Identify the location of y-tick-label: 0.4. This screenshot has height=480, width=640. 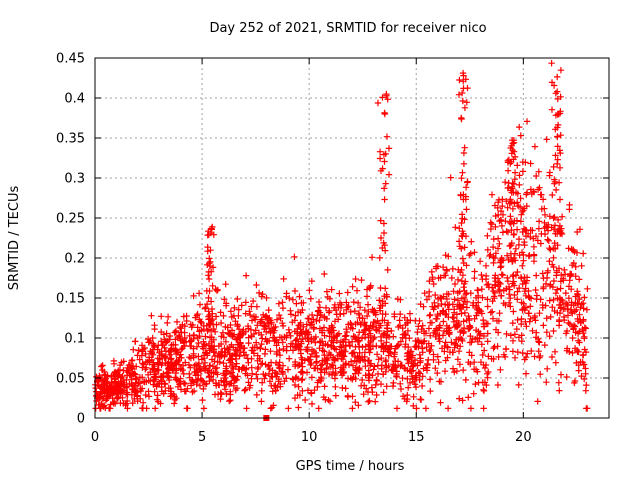
(74, 99).